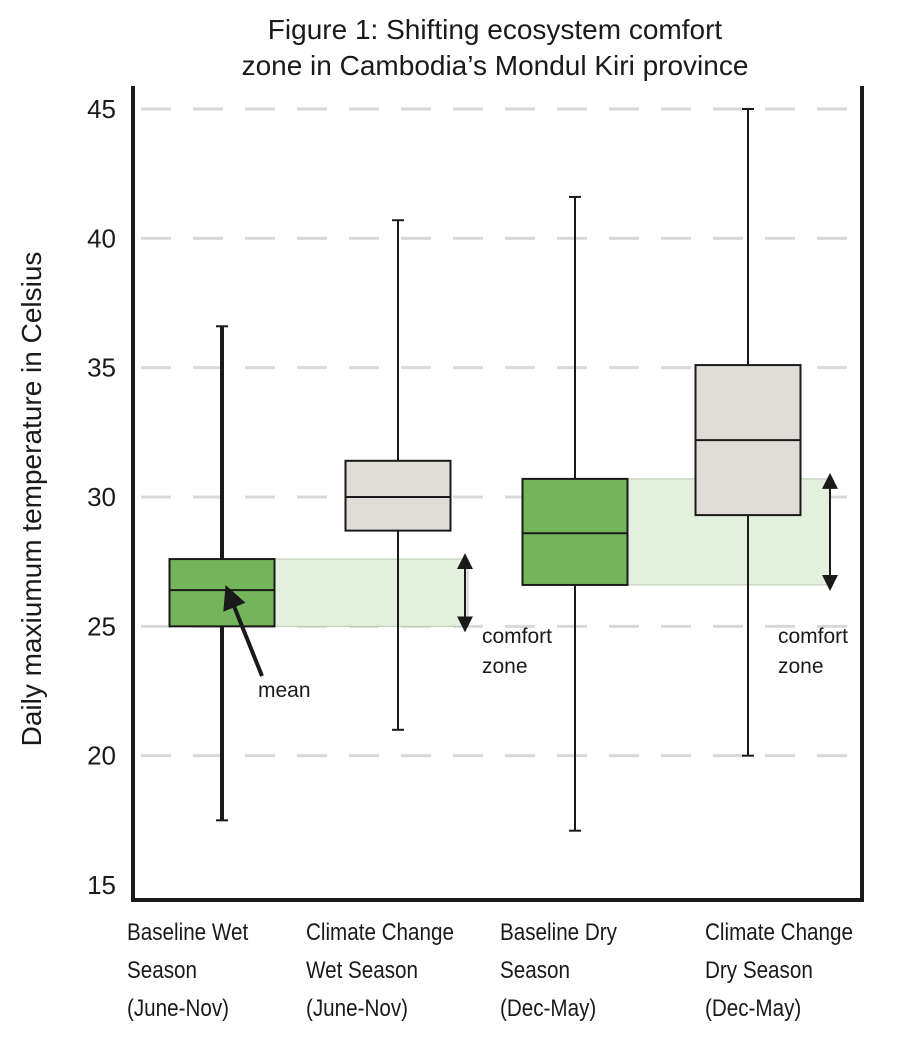  I want to click on y-tick-label-25: 25, so click(101, 626).